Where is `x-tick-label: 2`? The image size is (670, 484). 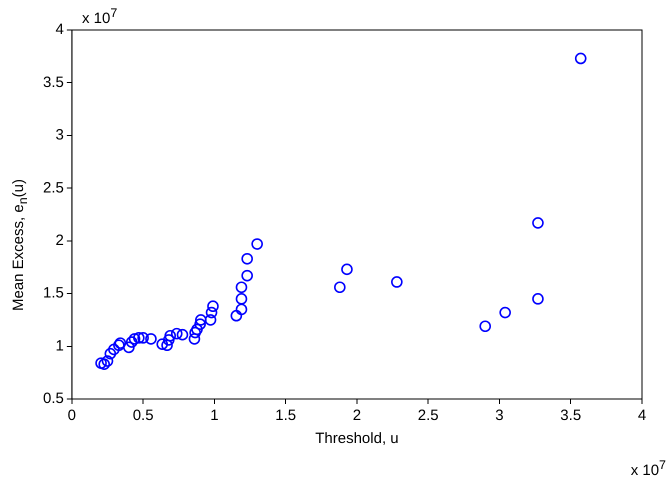
x-tick-label: 2 is located at coordinates (357, 415).